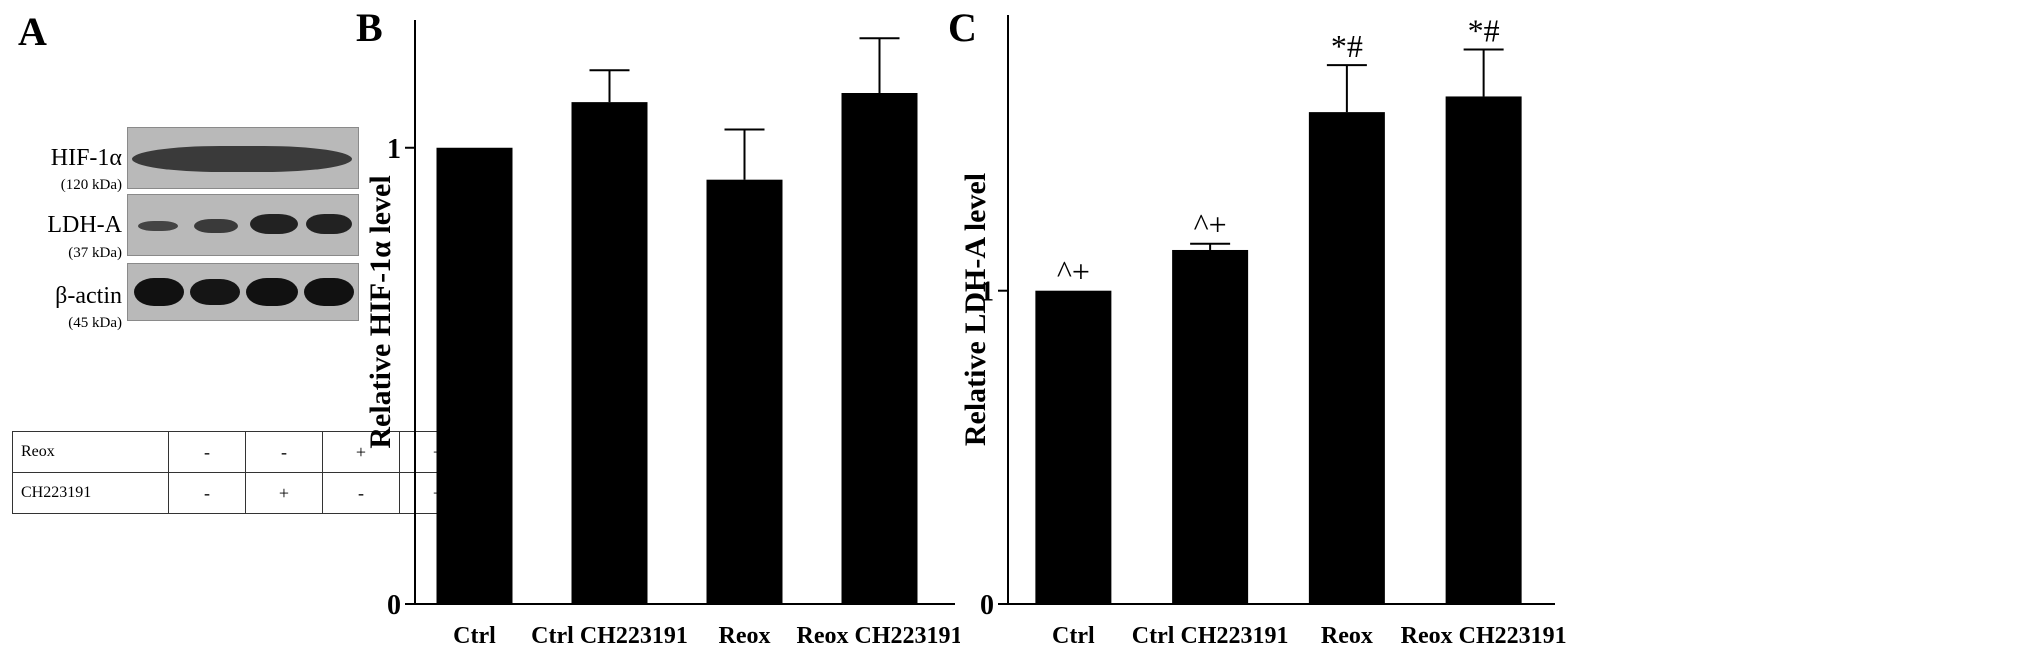 The width and height of the screenshot is (2031, 658). Describe the element at coordinates (1073, 636) in the screenshot. I see `ldha-x-tick-label: Ctrl` at that location.